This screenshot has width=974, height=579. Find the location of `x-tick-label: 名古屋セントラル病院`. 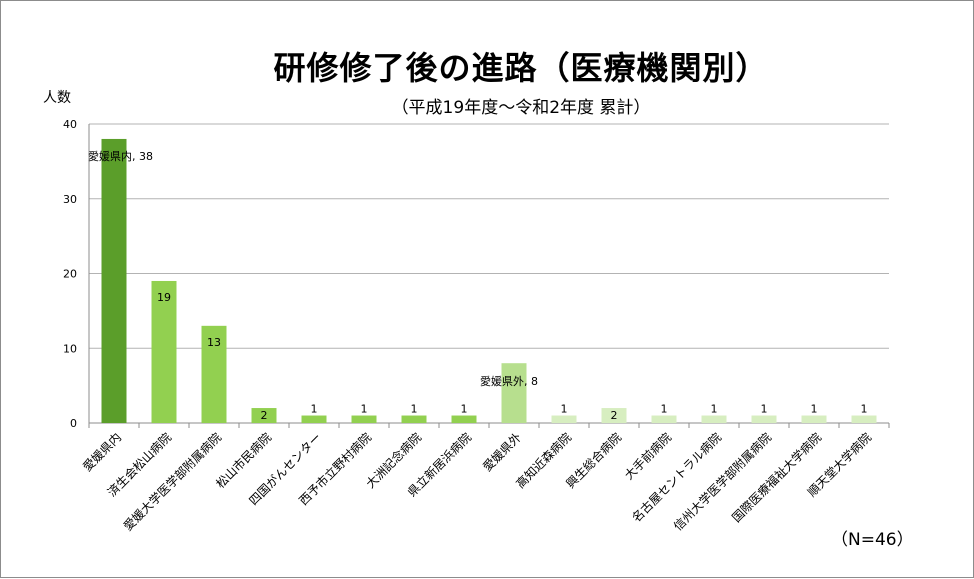

x-tick-label: 名古屋セントラル病院 is located at coordinates (676, 477).